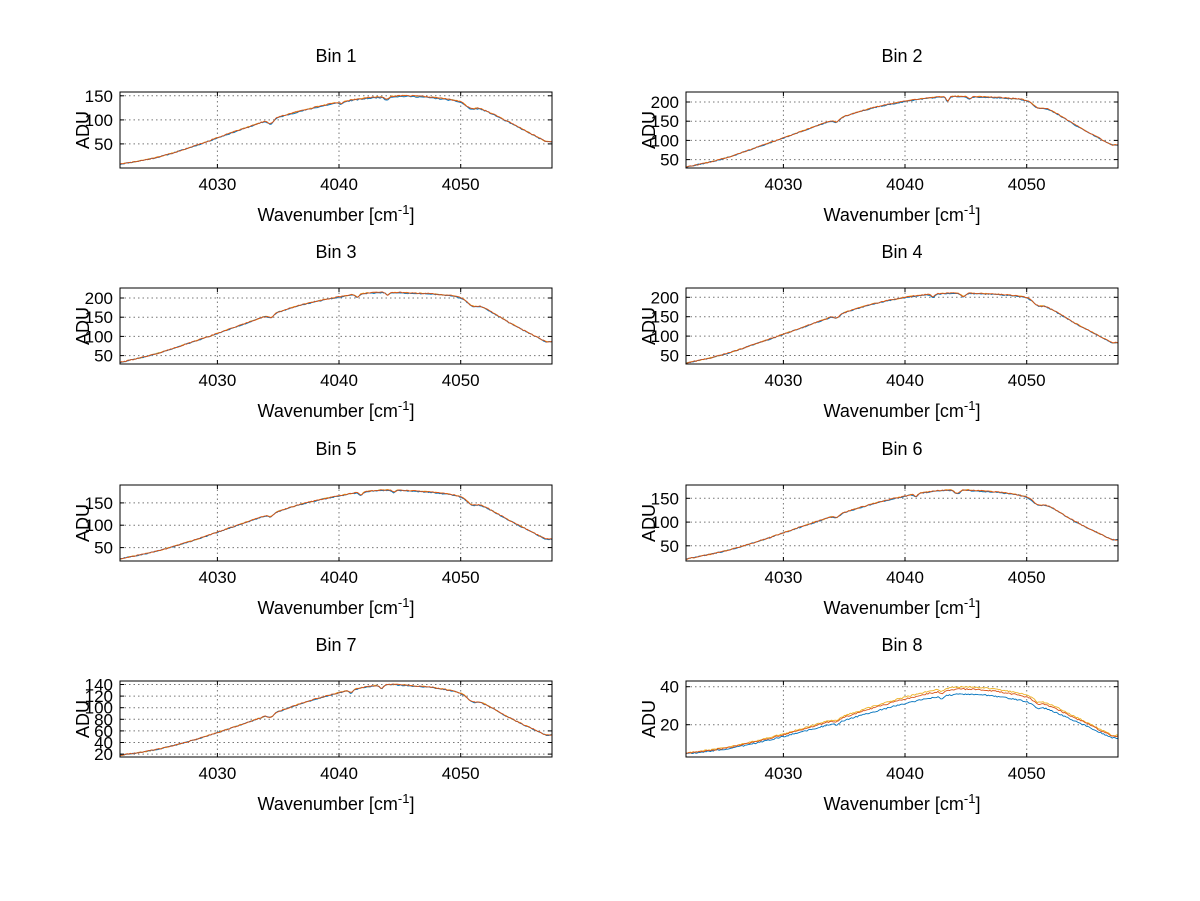  Describe the element at coordinates (902, 449) in the screenshot. I see `plot-title: Bin 6` at that location.